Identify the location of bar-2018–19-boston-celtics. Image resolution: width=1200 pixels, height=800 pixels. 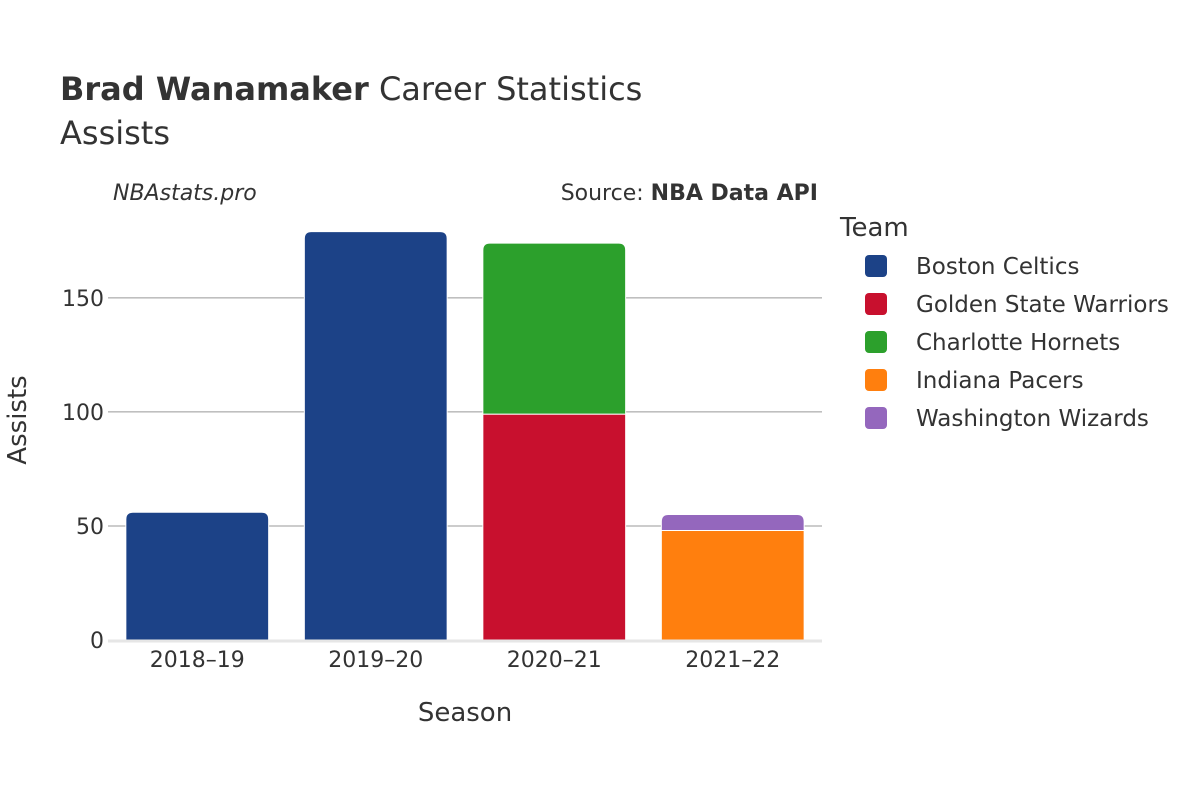
(197, 576).